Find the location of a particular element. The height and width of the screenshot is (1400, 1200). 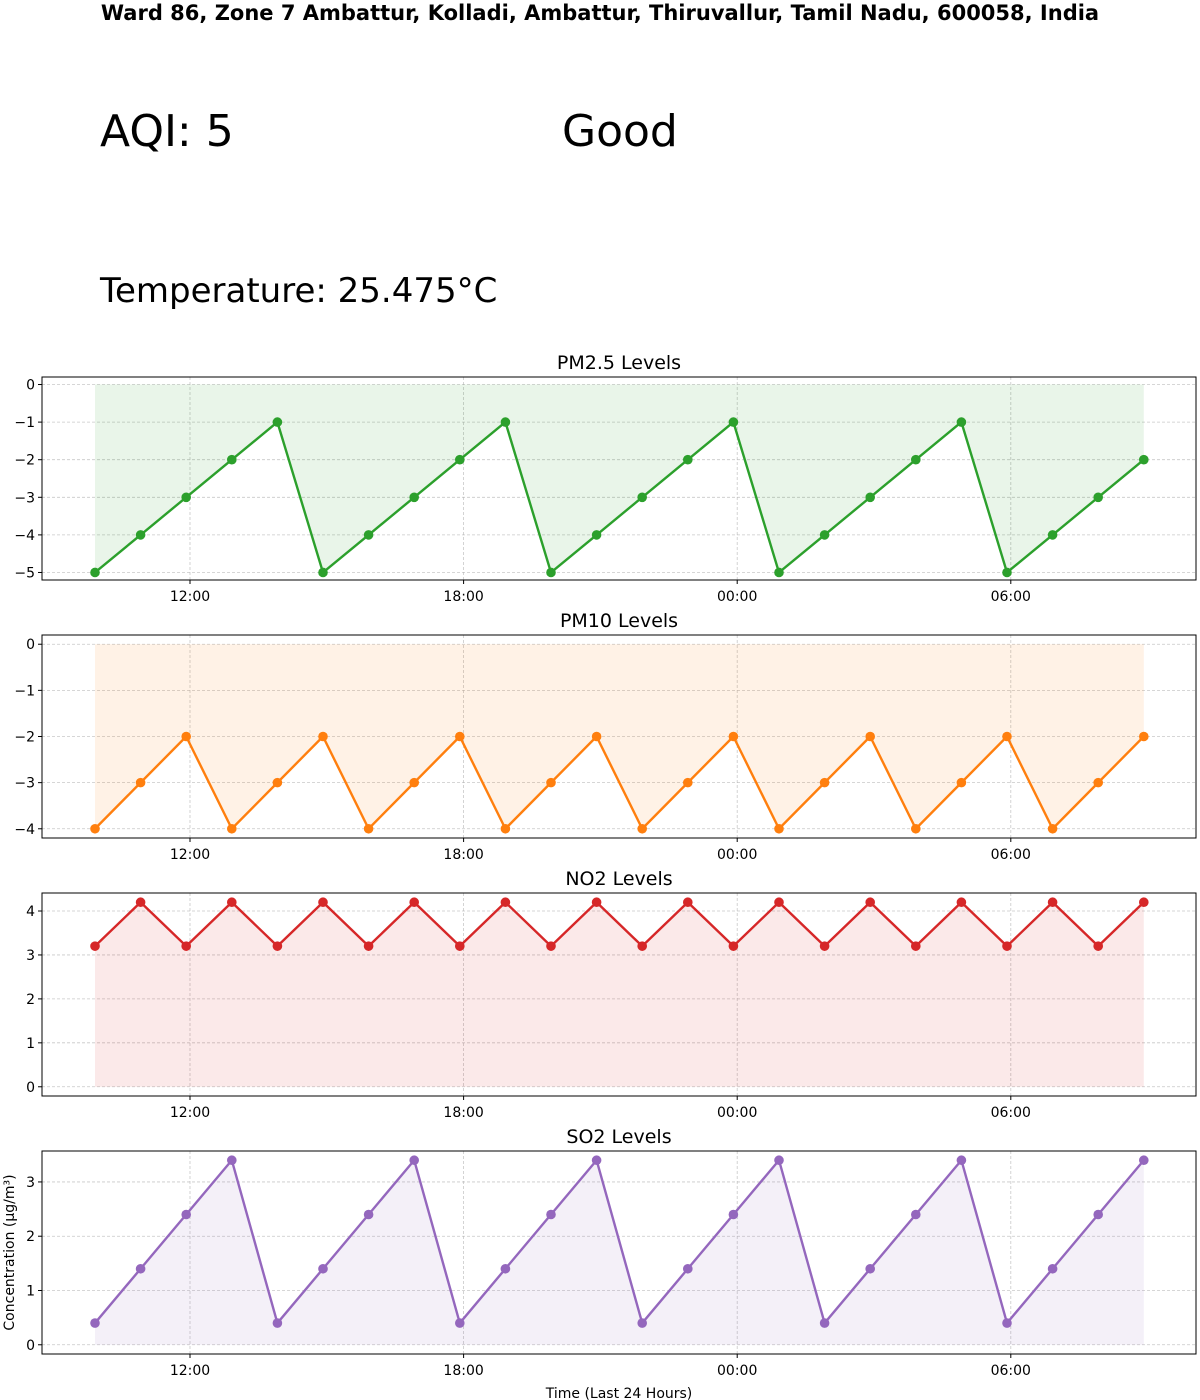

x-axis-label: Time (Last 24 Hours) is located at coordinates (619, 1393).